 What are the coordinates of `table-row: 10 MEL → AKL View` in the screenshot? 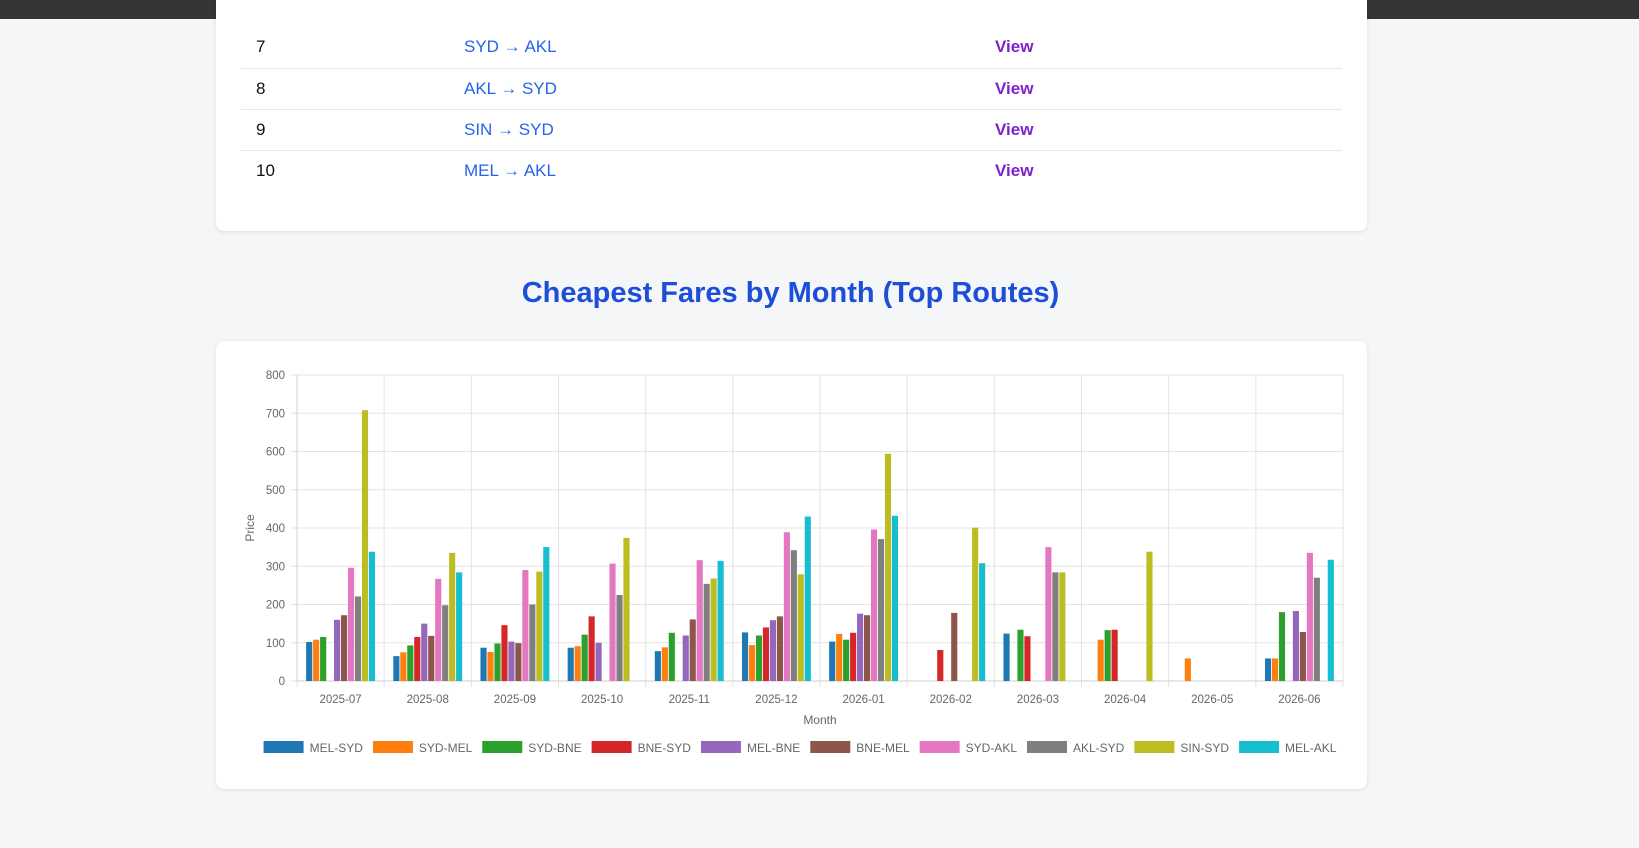 It's located at (791, 170).